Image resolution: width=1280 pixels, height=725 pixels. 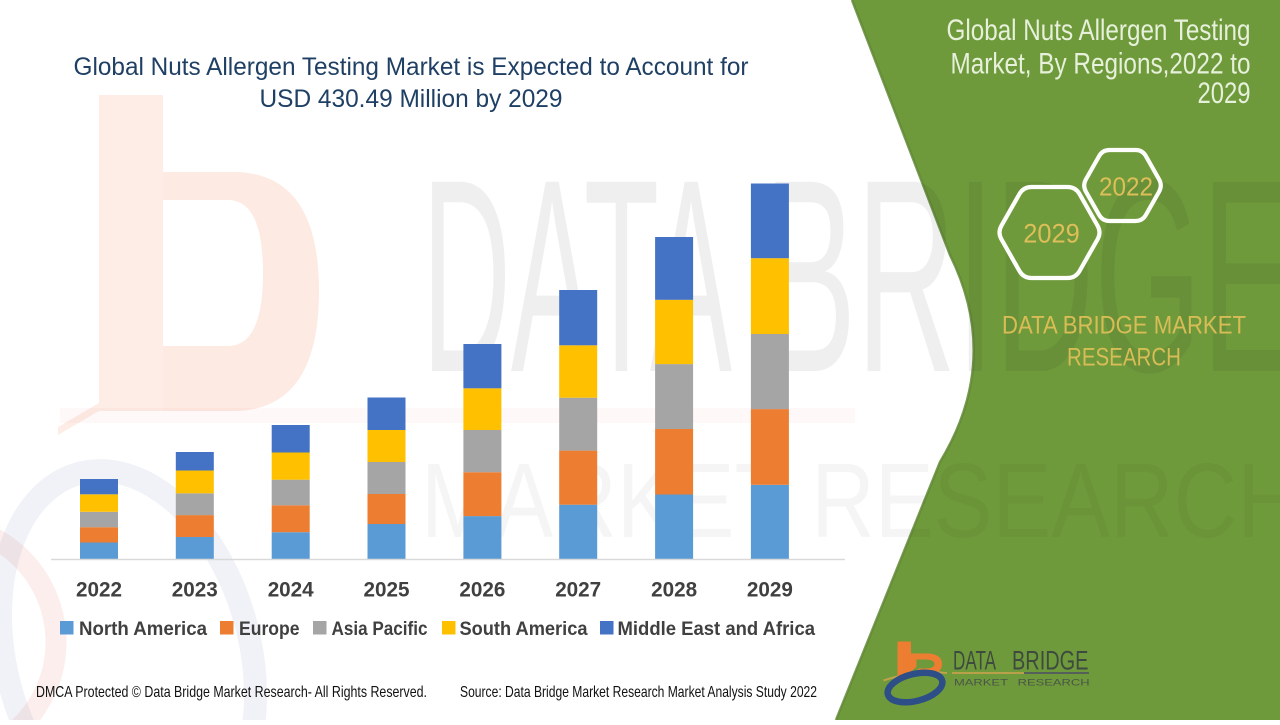 I want to click on svg-text: 2028, so click(x=674, y=590).